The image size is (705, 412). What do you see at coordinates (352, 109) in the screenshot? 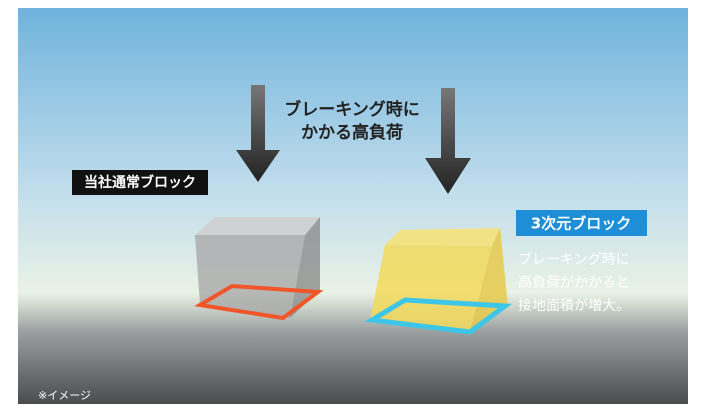
I see `arrow-label: ブレーキング時に` at bounding box center [352, 109].